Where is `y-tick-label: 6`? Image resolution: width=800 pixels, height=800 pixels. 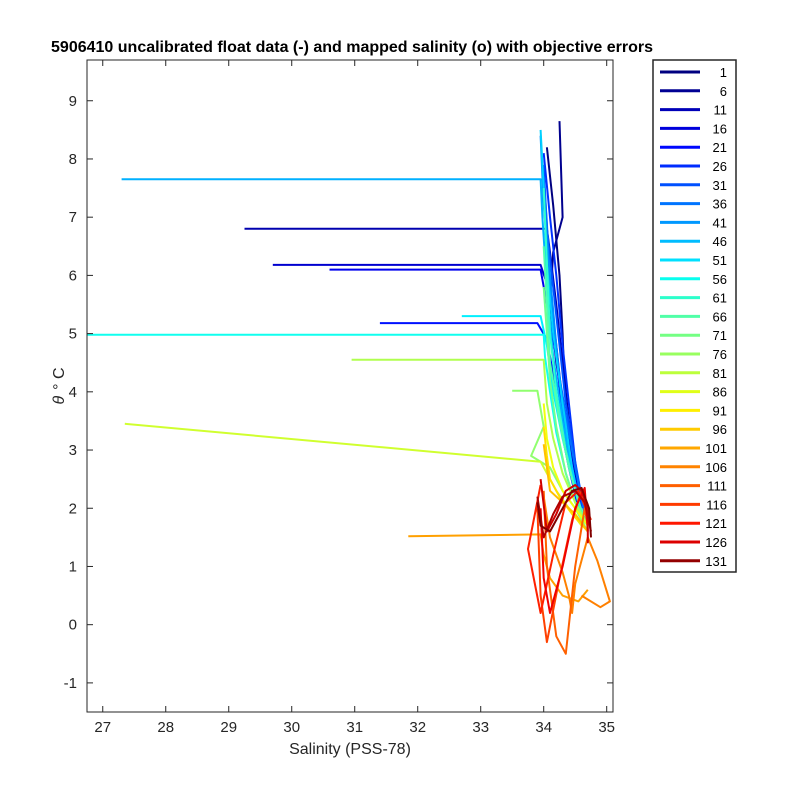
y-tick-label: 6 is located at coordinates (73, 275).